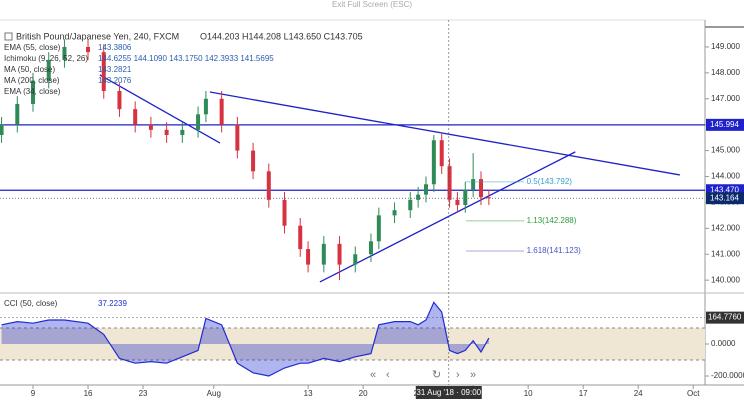 The image size is (744, 408). I want to click on y-tick-label: 147.000, so click(725, 98).